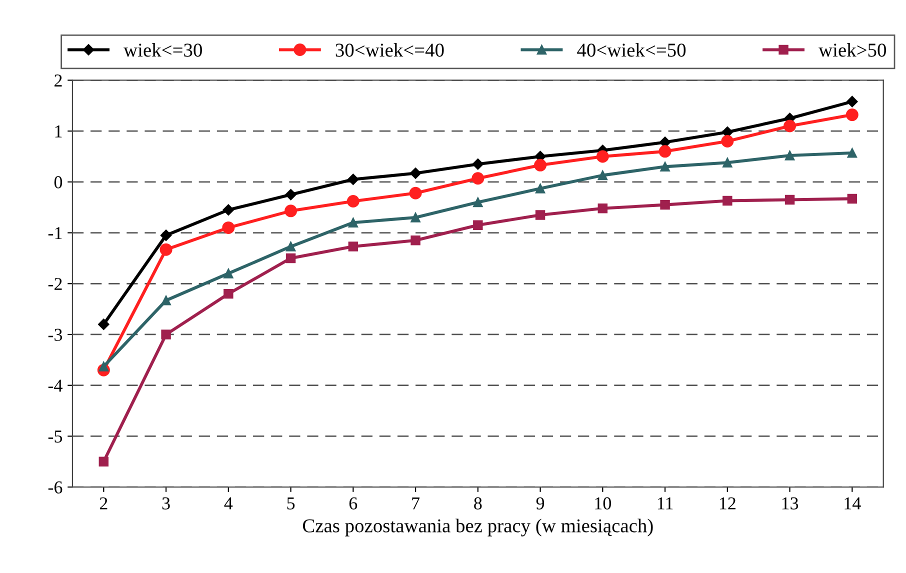 The image size is (906, 573). What do you see at coordinates (228, 503) in the screenshot?
I see `x-tick-label: 4` at bounding box center [228, 503].